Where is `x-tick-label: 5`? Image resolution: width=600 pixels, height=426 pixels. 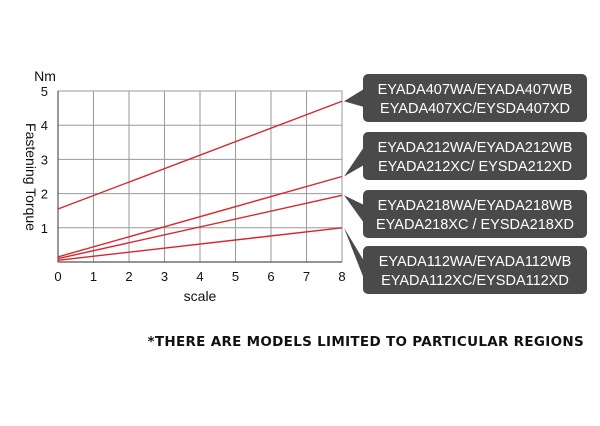 x-tick-label: 5 is located at coordinates (235, 276).